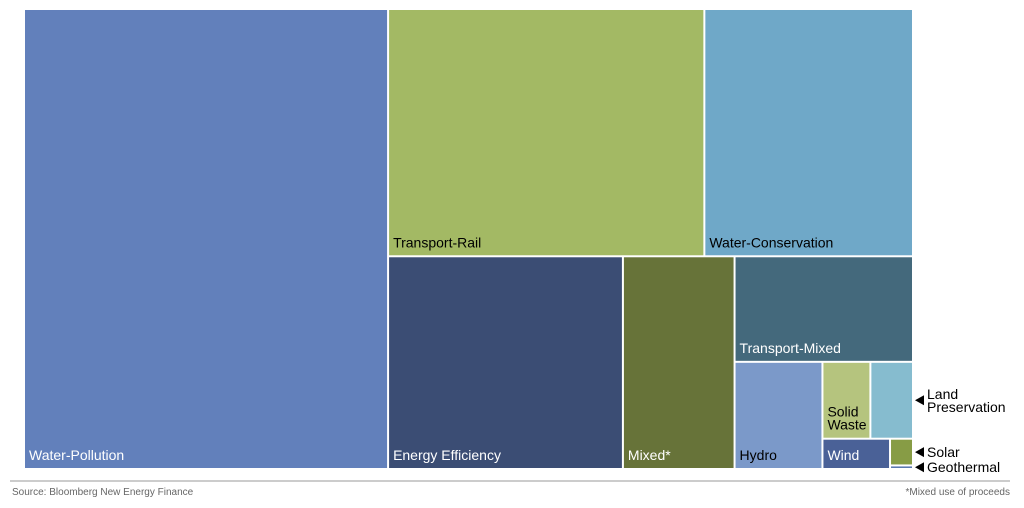  I want to click on tile-label: Solar, so click(943, 452).